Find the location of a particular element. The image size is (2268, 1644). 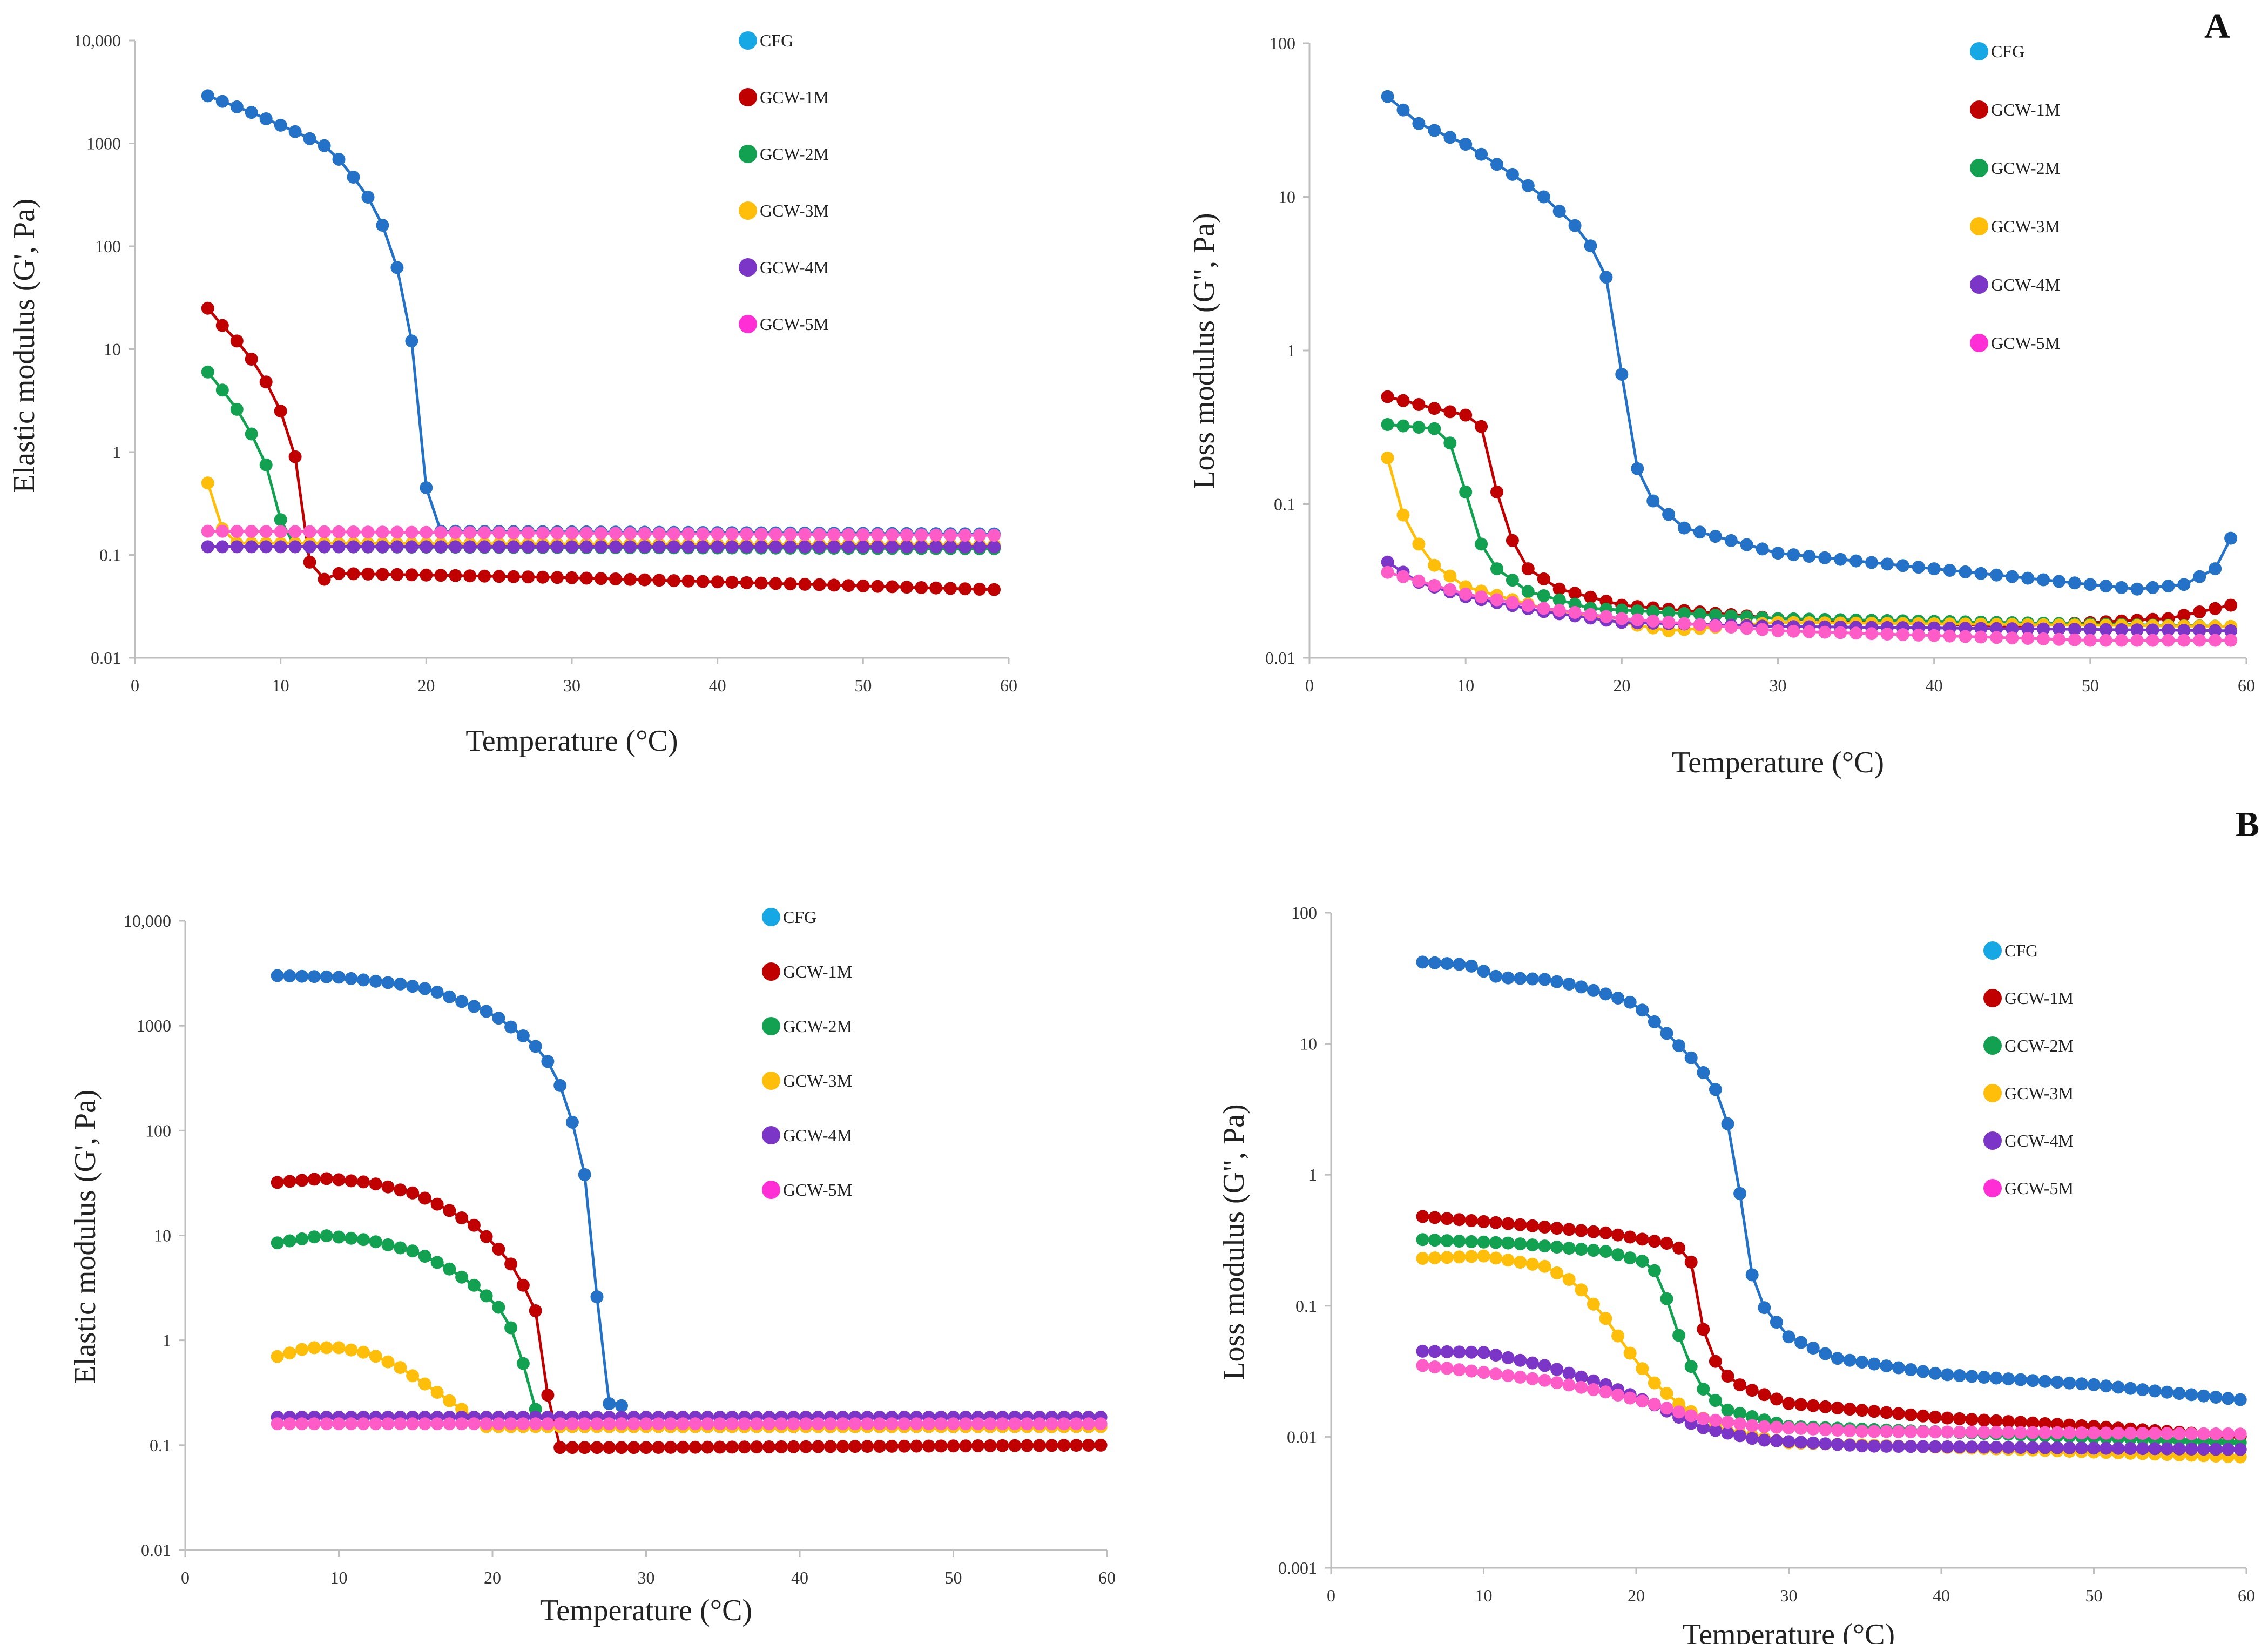

legend-marker-gcw-4m is located at coordinates (748, 267).